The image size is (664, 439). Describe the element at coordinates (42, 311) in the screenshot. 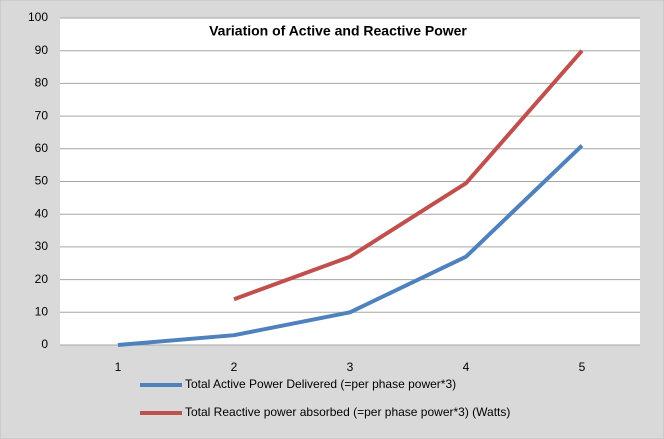

I see `y-tick-label: 10` at that location.